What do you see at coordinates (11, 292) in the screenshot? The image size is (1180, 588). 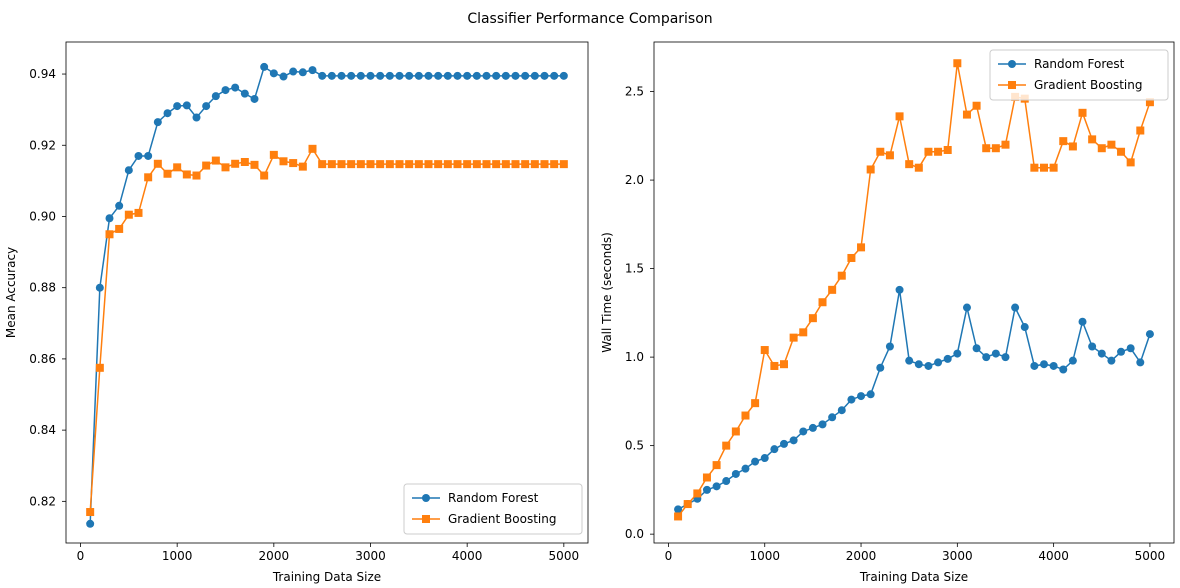 I see `y-axis-label: Mean Accuracy` at bounding box center [11, 292].